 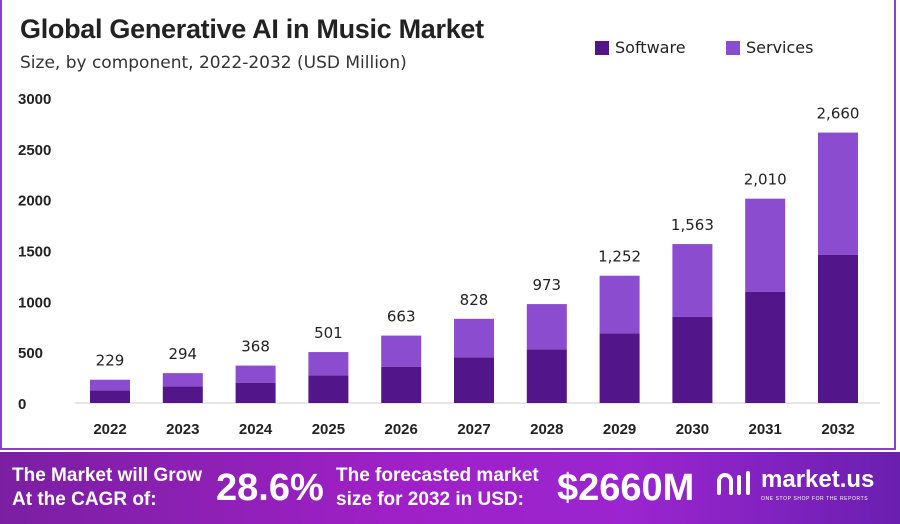 What do you see at coordinates (619, 429) in the screenshot?
I see `x-tick-label: 2029` at bounding box center [619, 429].